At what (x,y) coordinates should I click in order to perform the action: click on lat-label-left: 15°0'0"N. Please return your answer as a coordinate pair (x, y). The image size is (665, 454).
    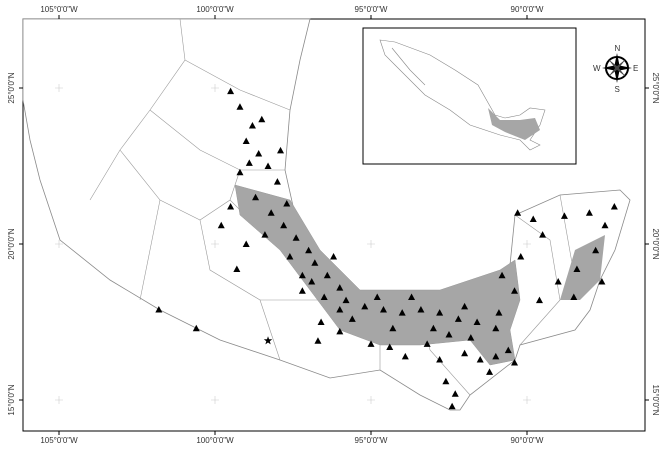
    Looking at the image, I should click on (11, 399).